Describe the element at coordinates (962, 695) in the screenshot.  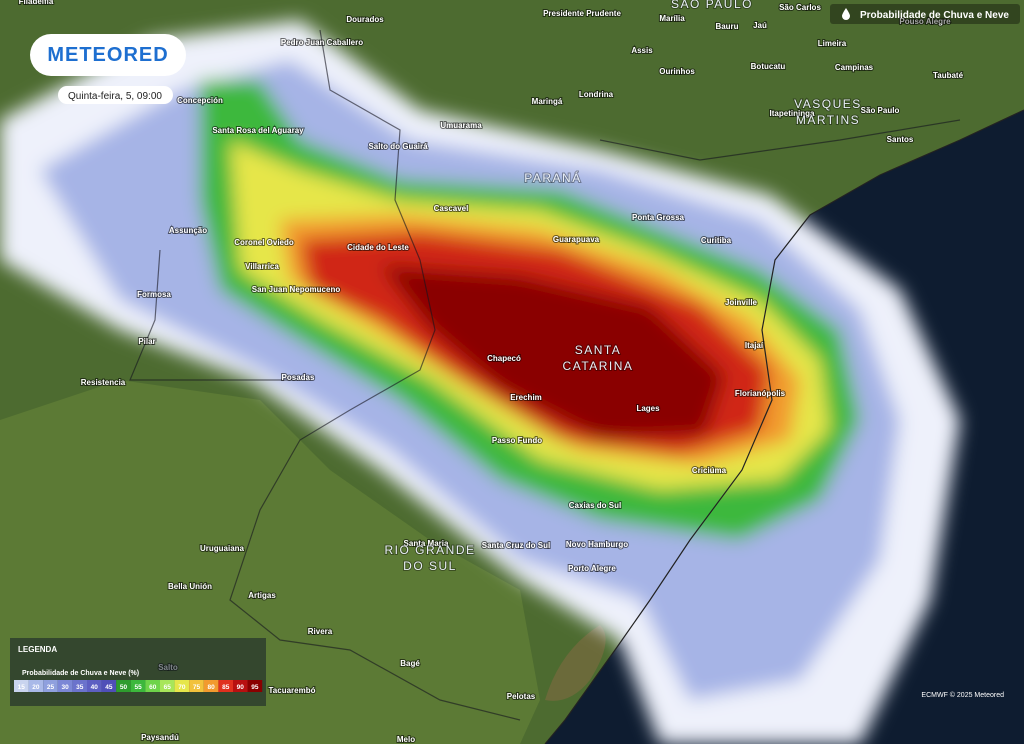
I see `credit: ECMWF © 2025 Meteored` at that location.